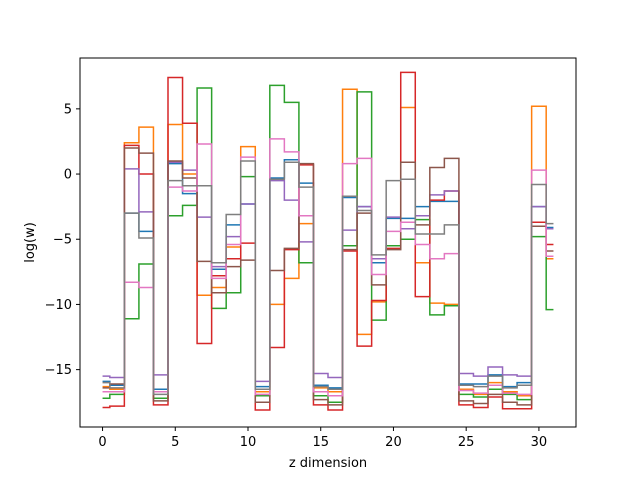 The image size is (640, 480). What do you see at coordinates (68, 175) in the screenshot?
I see `y-tick-label: 0` at bounding box center [68, 175].